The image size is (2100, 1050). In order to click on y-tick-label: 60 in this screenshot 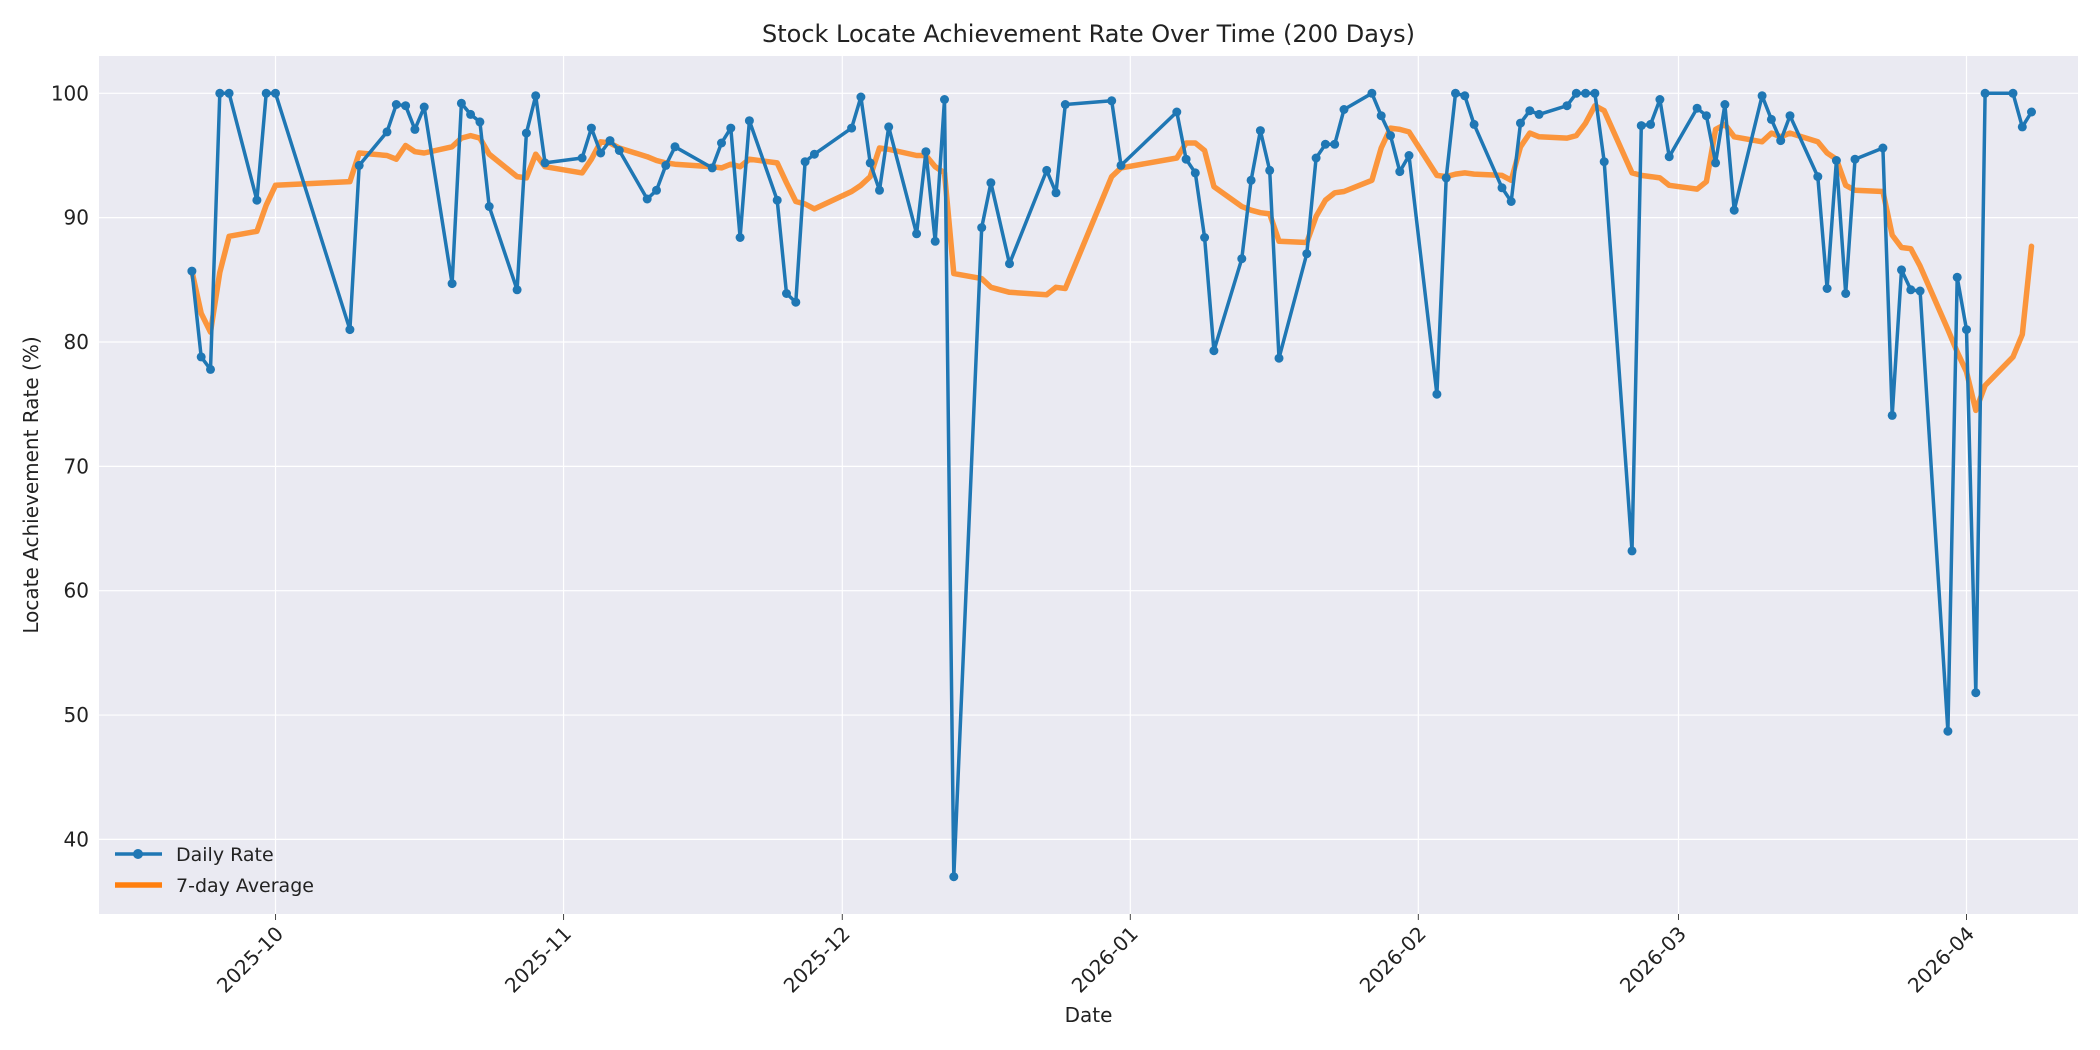, I will do `click(76, 591)`.